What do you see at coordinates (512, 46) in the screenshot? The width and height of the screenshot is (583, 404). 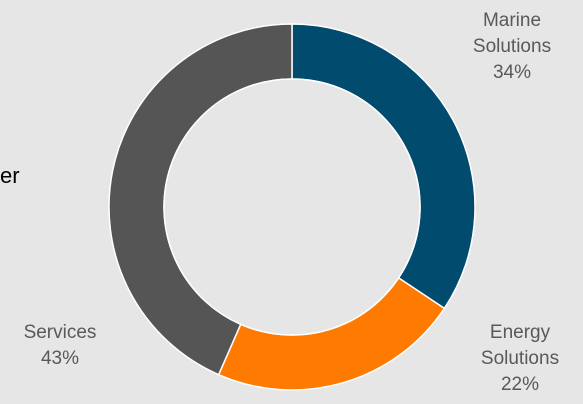 I see `label-marine-solutions: Marine Solutions 34%` at bounding box center [512, 46].